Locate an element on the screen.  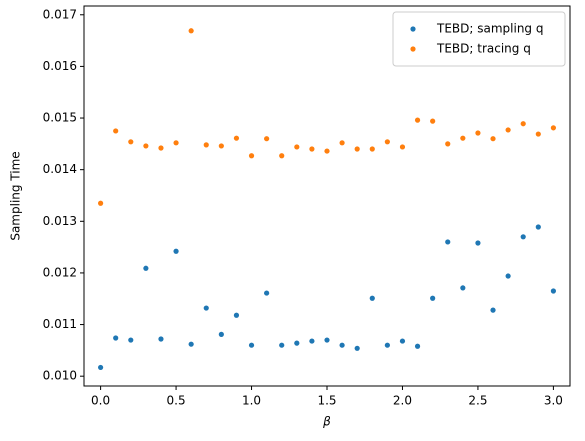
y-tick-label: 0.011 is located at coordinates (60, 324).